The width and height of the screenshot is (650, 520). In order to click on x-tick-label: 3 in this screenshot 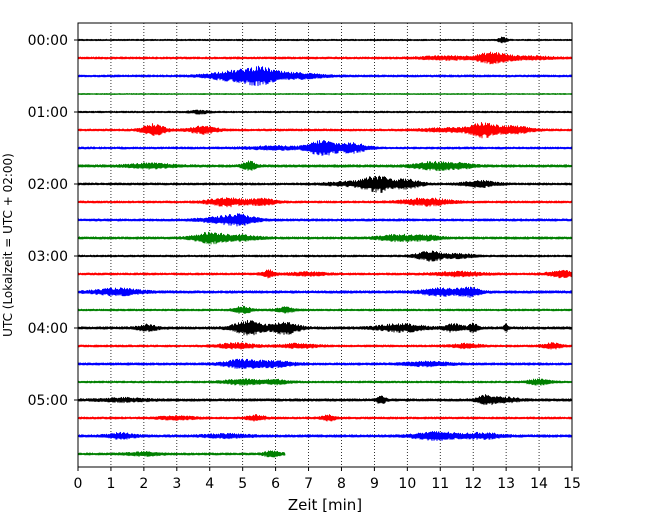, I will do `click(176, 484)`.